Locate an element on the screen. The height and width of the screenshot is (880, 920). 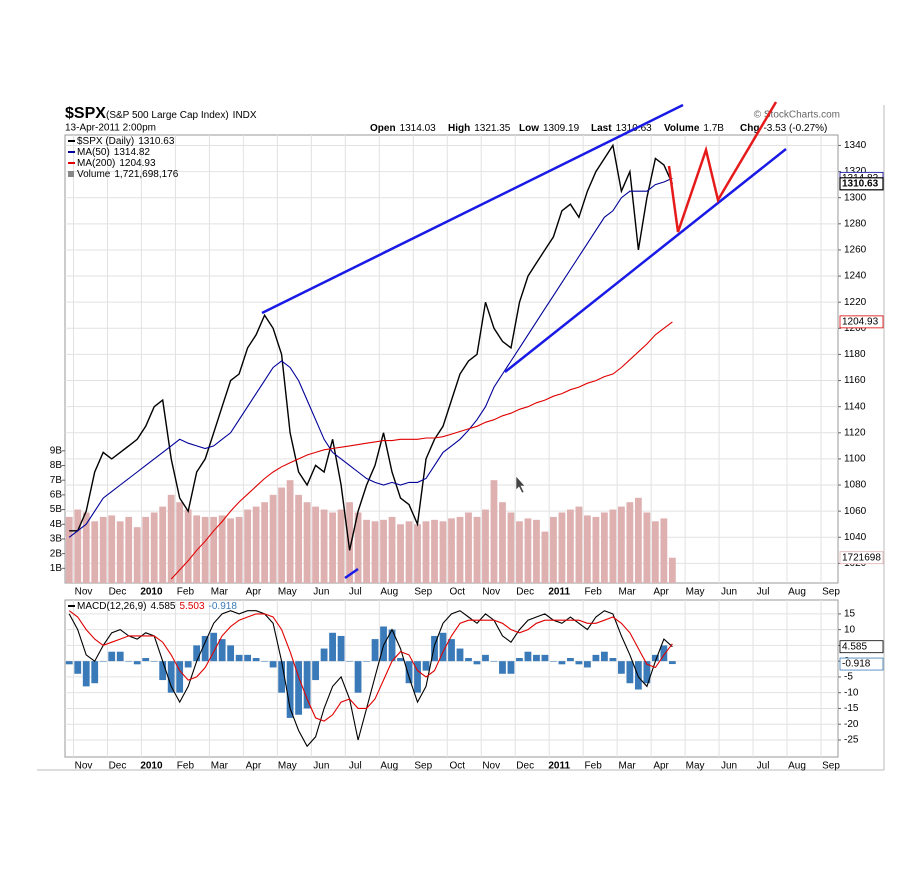
y-tick-label: 1040 is located at coordinates (855, 537).